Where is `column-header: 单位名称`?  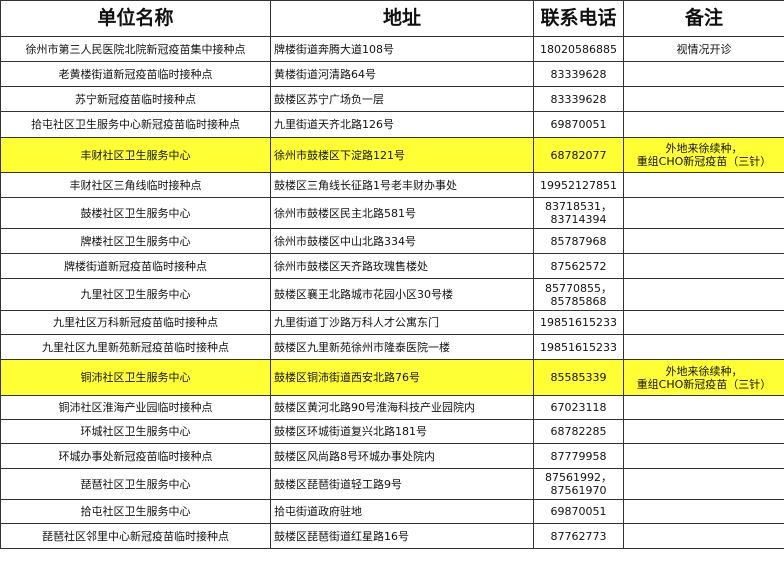
column-header: 单位名称 is located at coordinates (135, 18).